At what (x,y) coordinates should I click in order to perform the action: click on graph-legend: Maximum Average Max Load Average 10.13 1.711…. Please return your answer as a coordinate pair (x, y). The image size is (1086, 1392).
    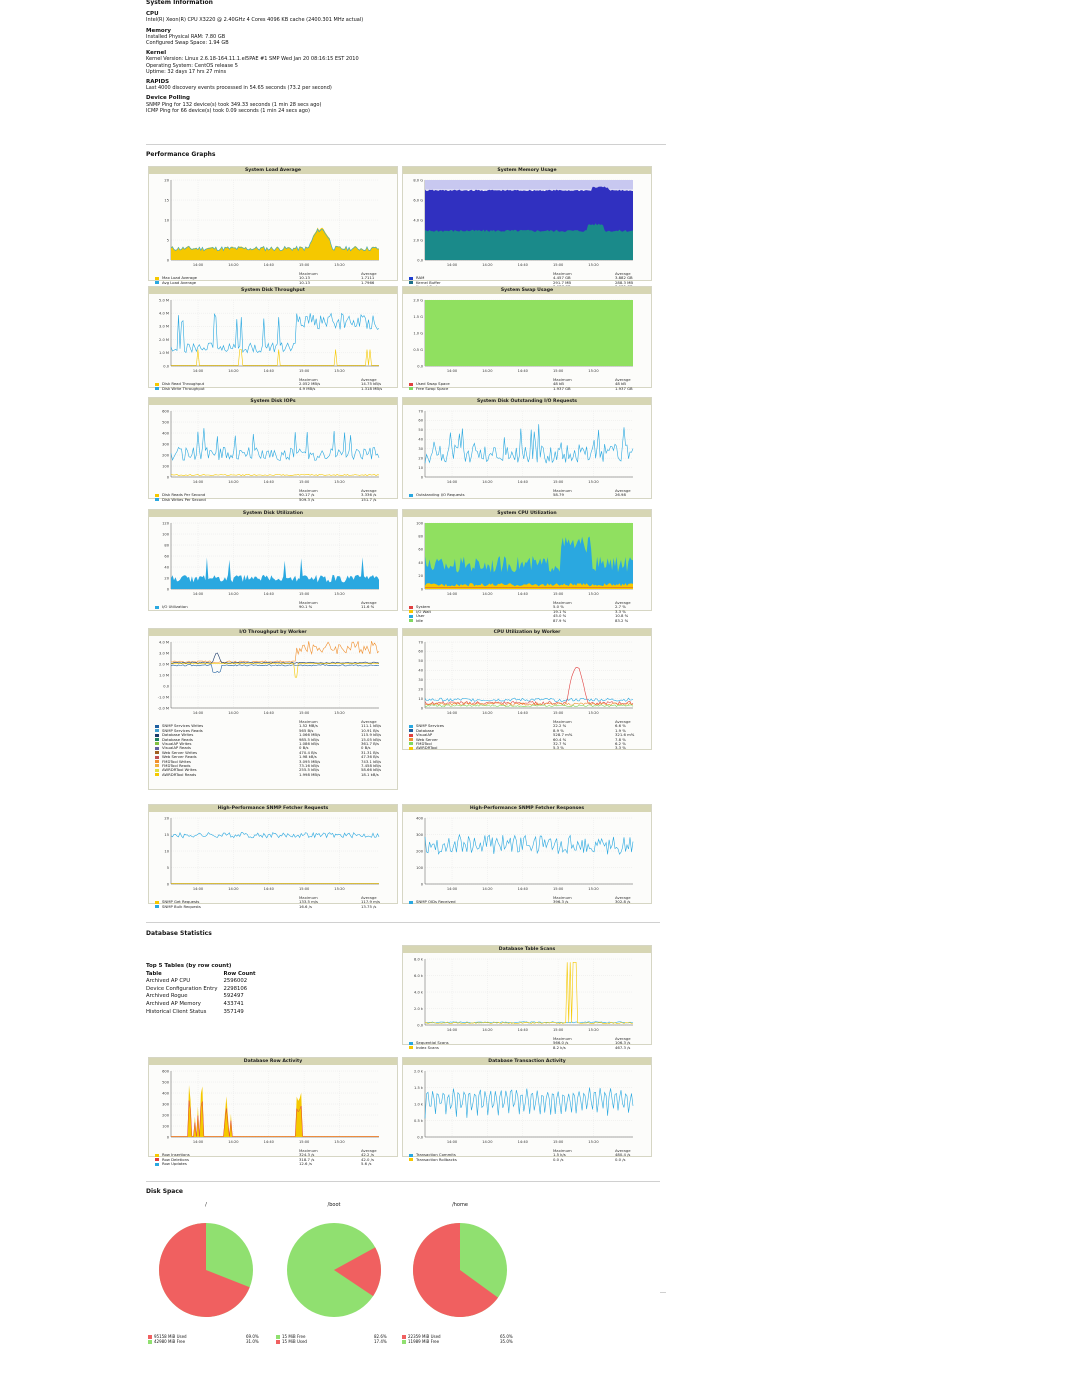
    Looking at the image, I should click on (266, 278).